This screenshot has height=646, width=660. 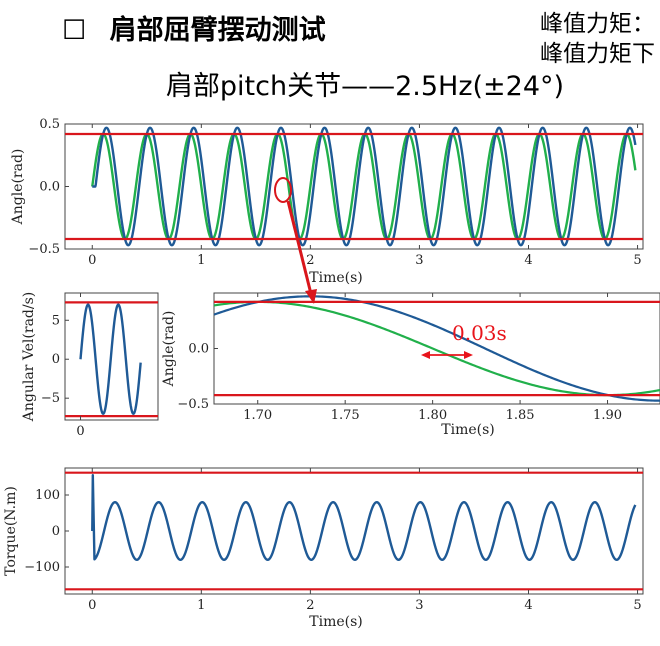 What do you see at coordinates (198, 349) in the screenshot?
I see `zoom-ytick-label: 0.0` at bounding box center [198, 349].